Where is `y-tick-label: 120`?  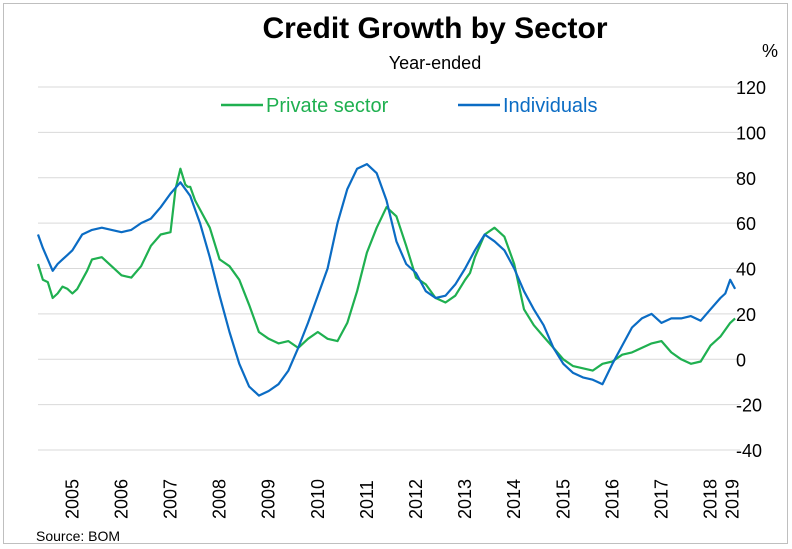 y-tick-label: 120 is located at coordinates (751, 88).